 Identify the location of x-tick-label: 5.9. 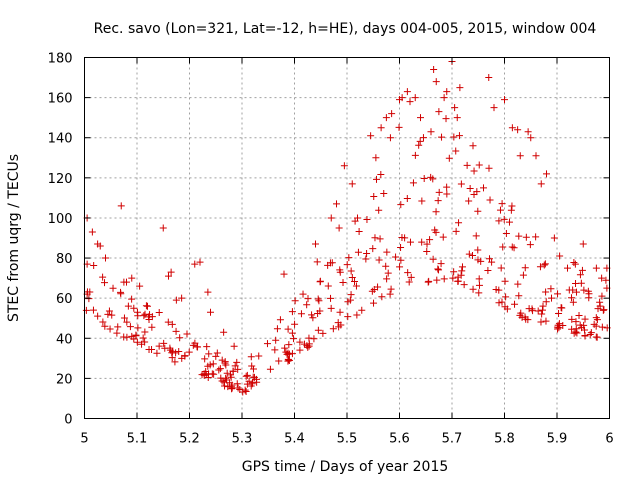
(557, 439).